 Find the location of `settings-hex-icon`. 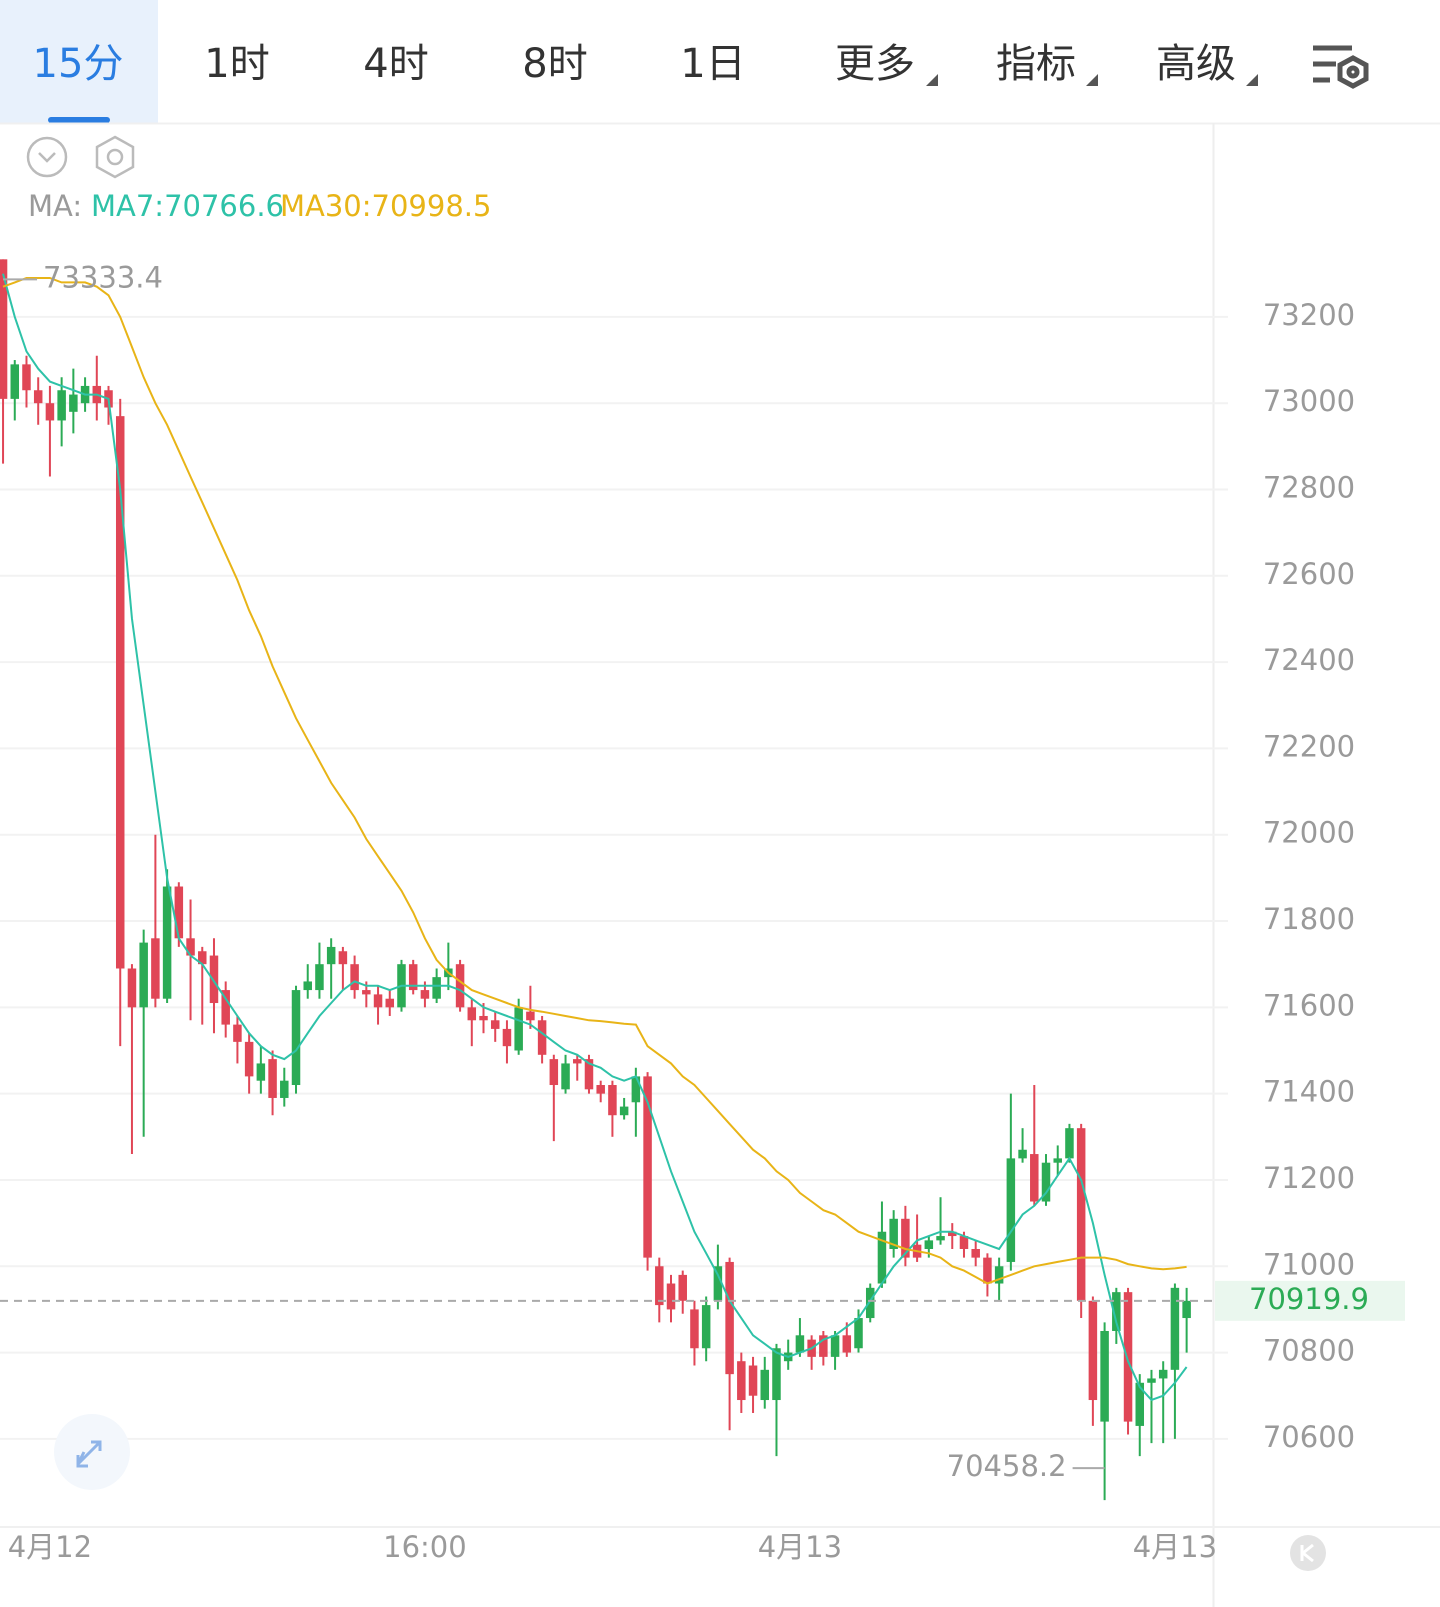

settings-hex-icon is located at coordinates (115, 157).